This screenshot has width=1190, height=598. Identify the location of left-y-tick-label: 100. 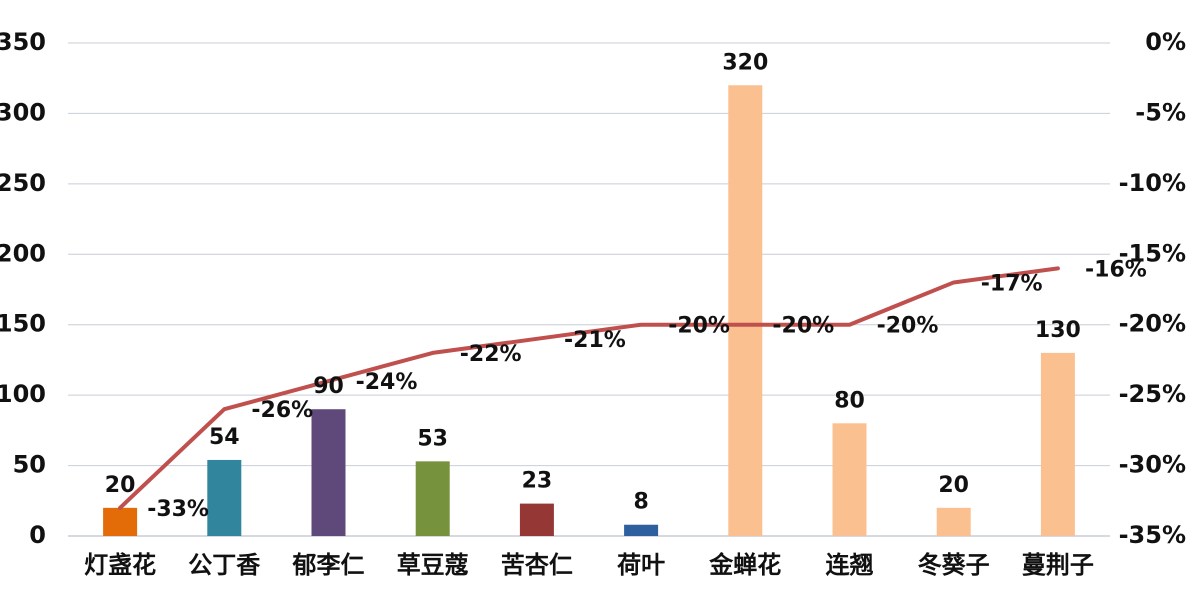
(23, 394).